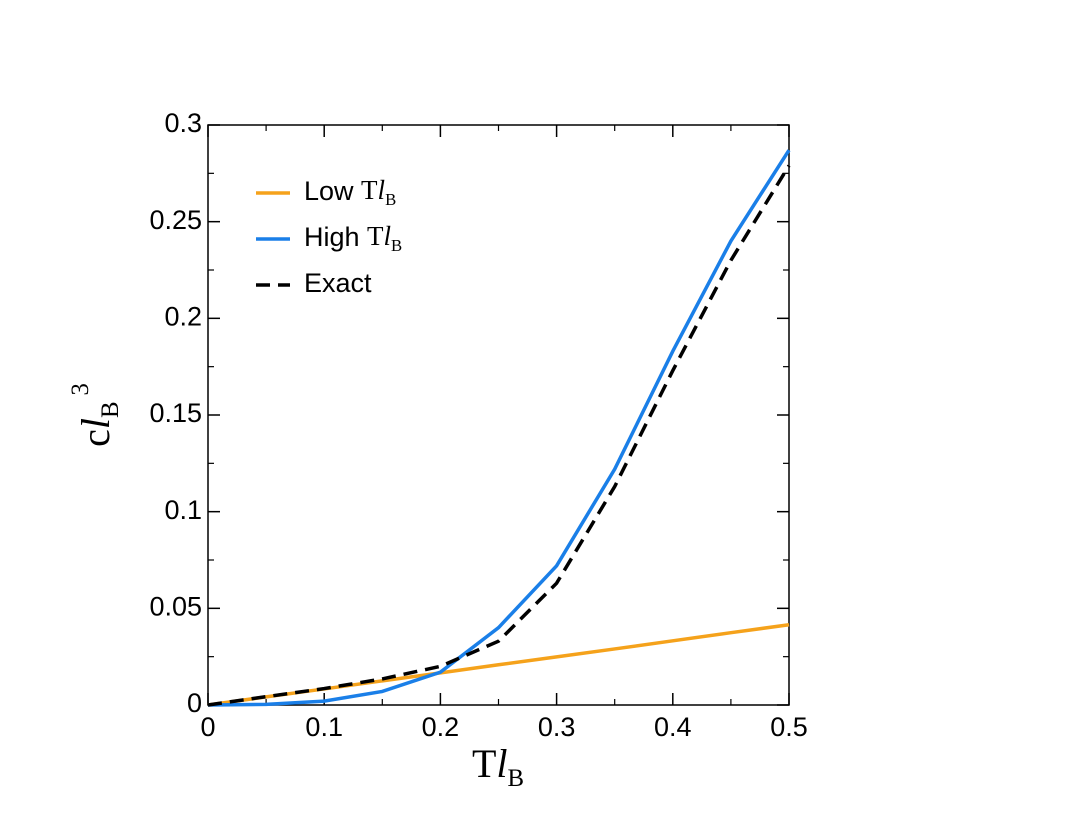 Image resolution: width=1075 pixels, height=830 pixels. I want to click on x-axis-label: TlB, so click(498, 766).